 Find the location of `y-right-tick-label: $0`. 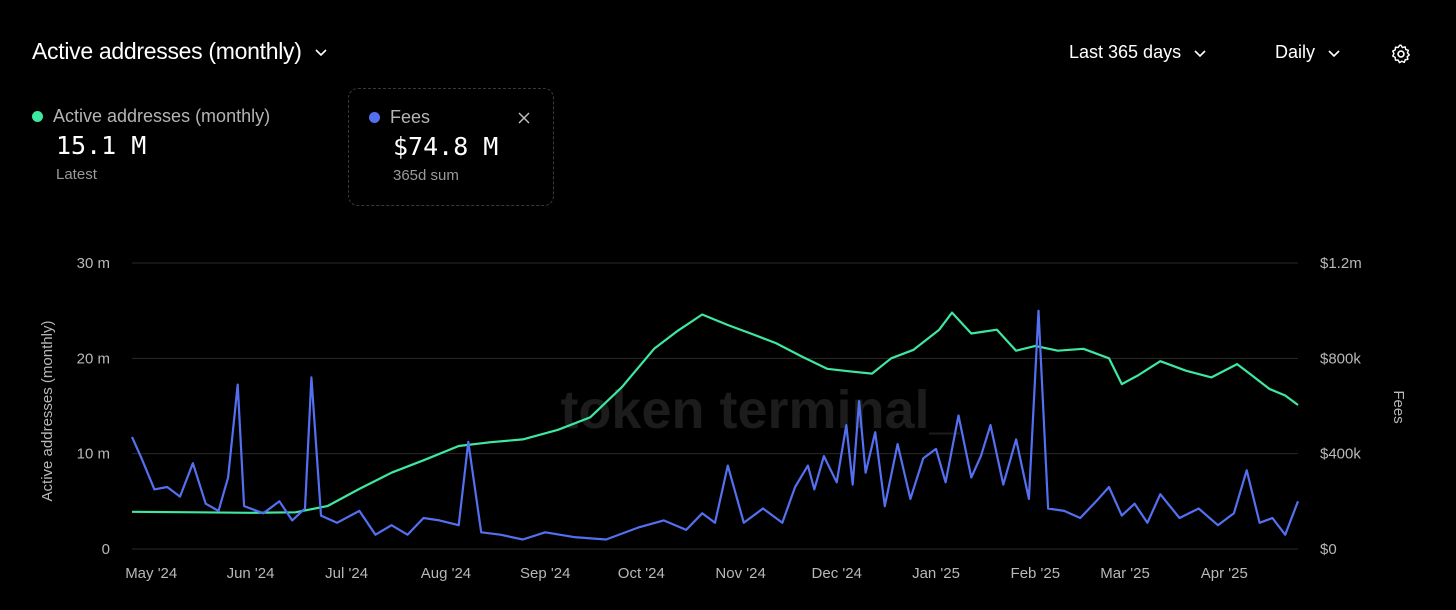

y-right-tick-label: $0 is located at coordinates (1328, 549).